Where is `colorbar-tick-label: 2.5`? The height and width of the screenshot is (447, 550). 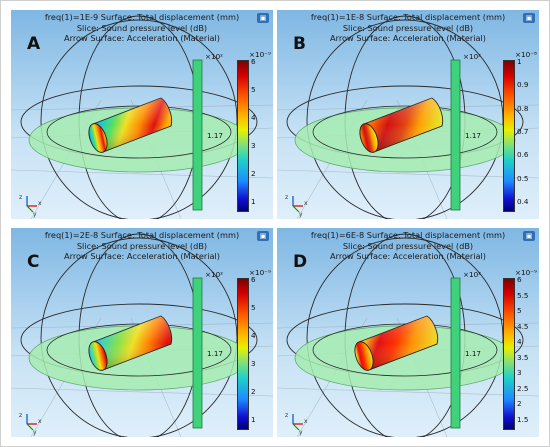
colorbar-tick-label: 2.5 is located at coordinates (523, 388).